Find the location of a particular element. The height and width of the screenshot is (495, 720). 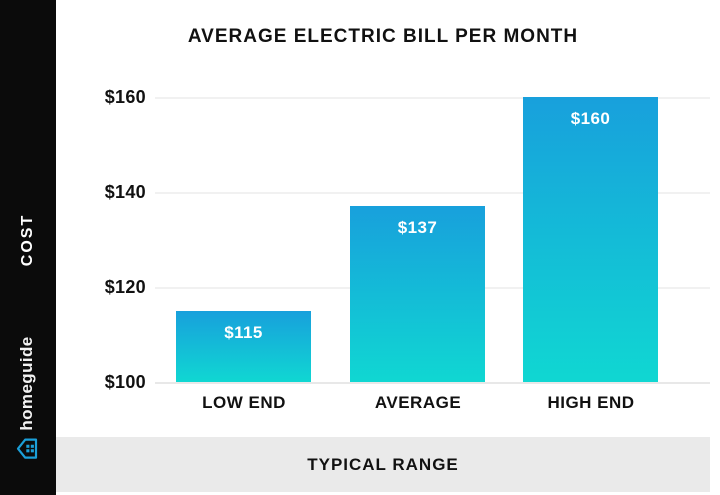

typical-range-band: TYPICAL RANGE is located at coordinates (383, 464).